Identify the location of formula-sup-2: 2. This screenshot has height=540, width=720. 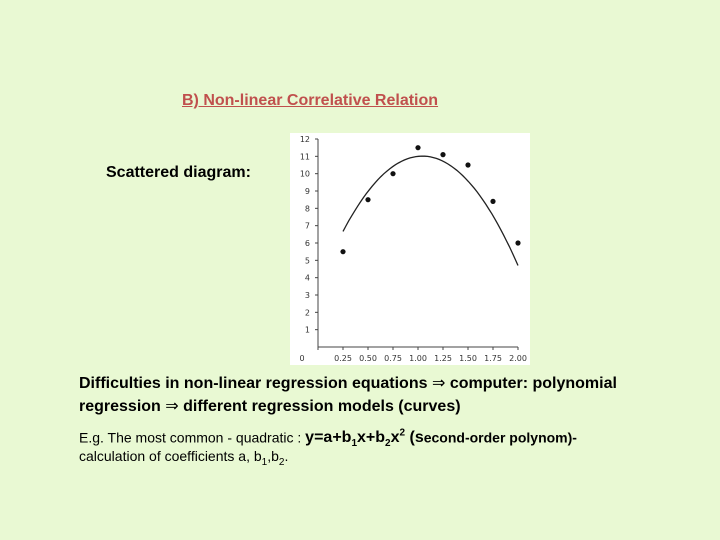
(402, 433).